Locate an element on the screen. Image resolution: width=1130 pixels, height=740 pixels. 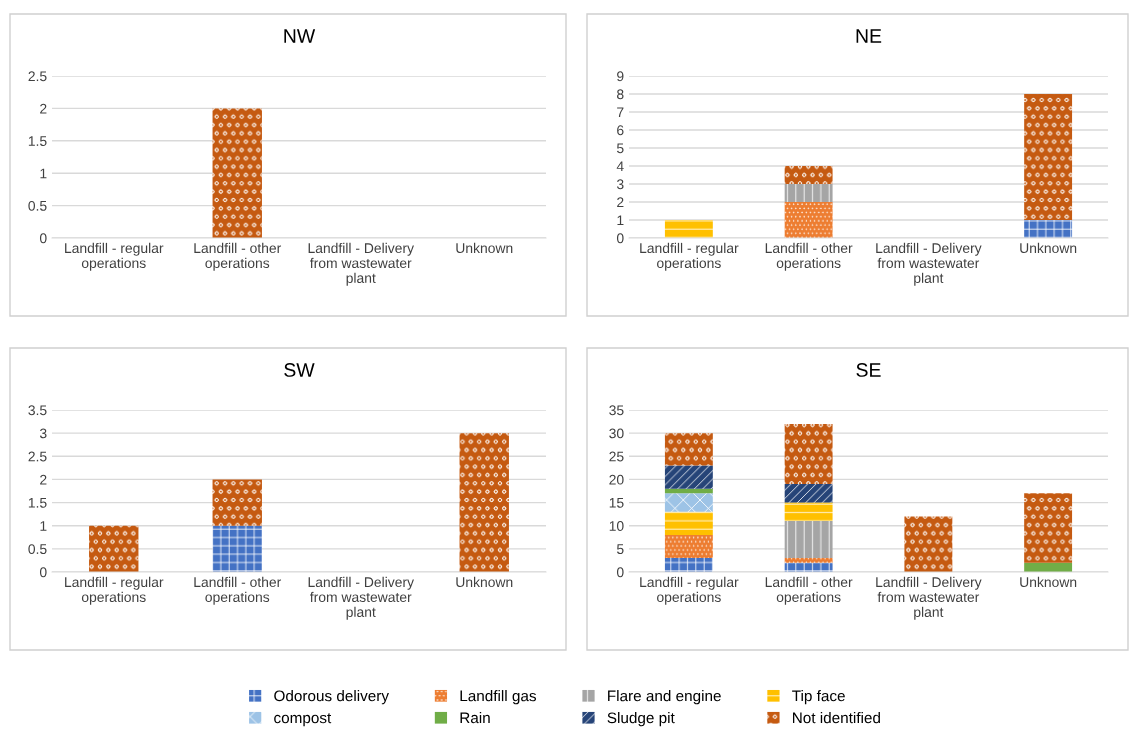
y-tick-label: 25 is located at coordinates (616, 456).